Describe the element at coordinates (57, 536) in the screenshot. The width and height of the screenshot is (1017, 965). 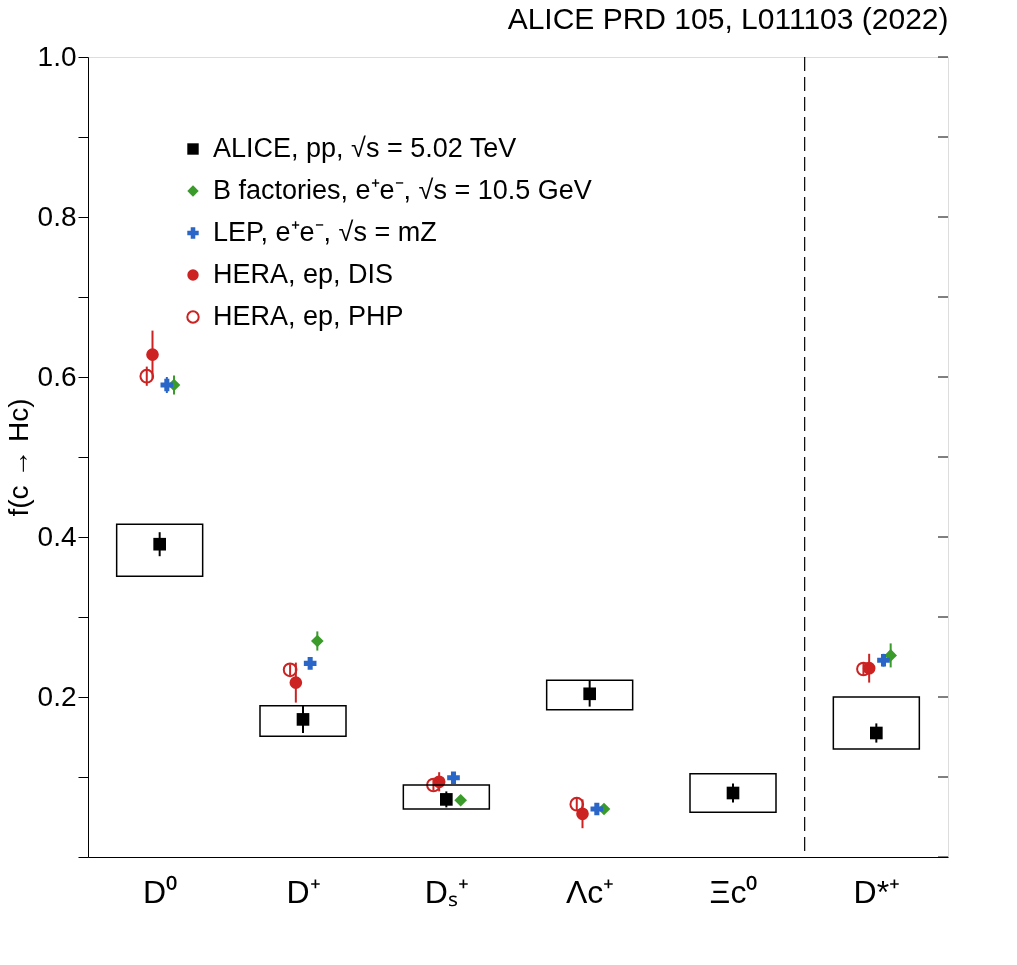
I see `y-tick-label: 0.4` at that location.